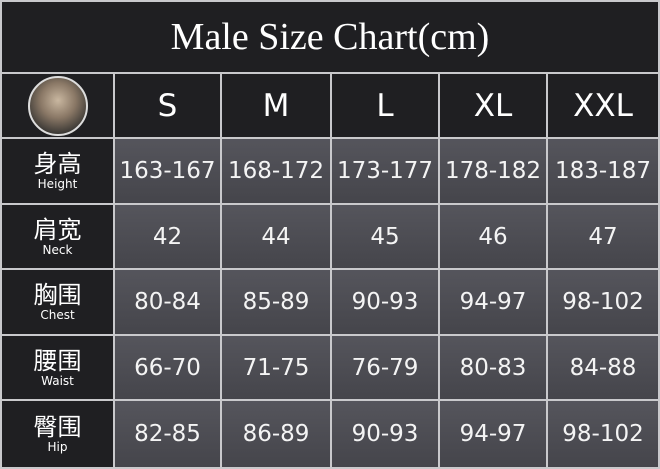 The height and width of the screenshot is (469, 660). Describe the element at coordinates (167, 105) in the screenshot. I see `column-header: S` at that location.